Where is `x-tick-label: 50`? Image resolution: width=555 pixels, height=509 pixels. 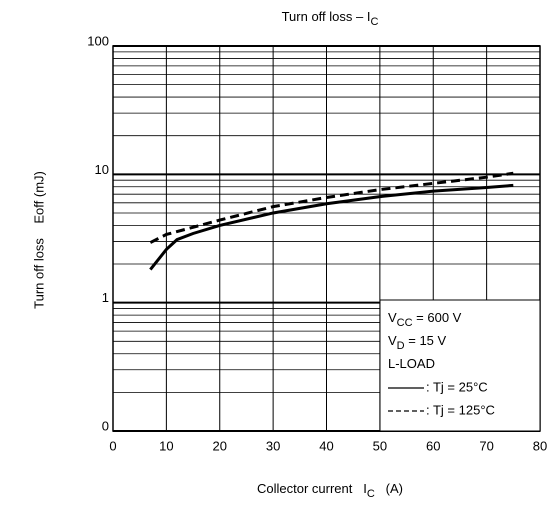 x-tick-label: 50 is located at coordinates (380, 445).